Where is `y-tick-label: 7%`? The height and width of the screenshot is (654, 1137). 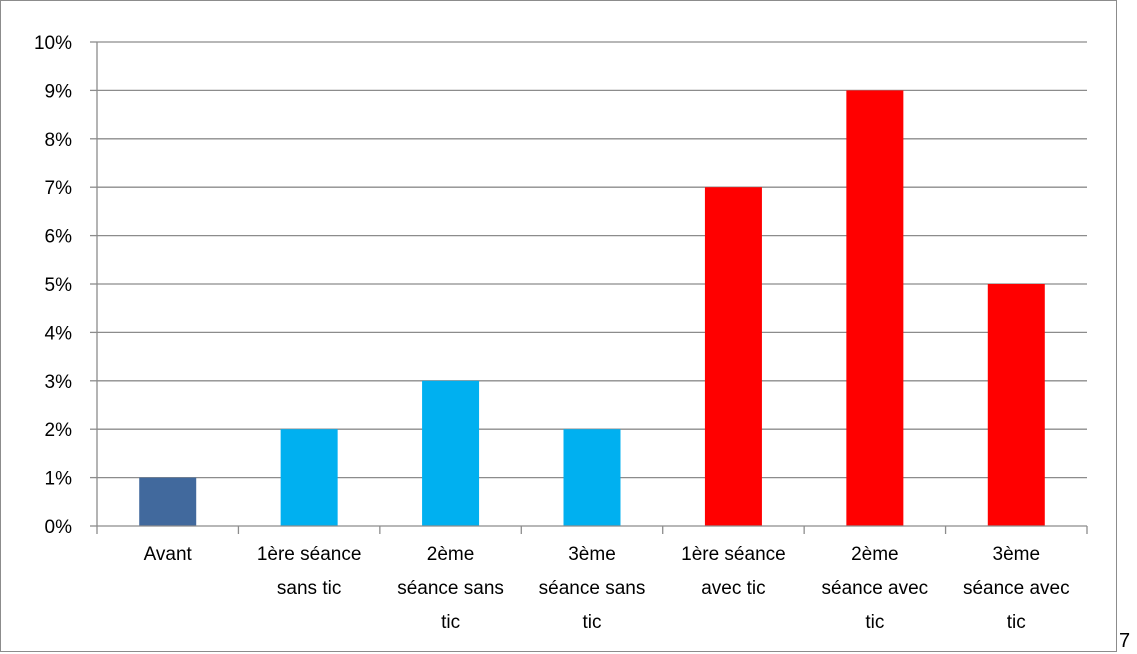 y-tick-label: 7% is located at coordinates (59, 188).